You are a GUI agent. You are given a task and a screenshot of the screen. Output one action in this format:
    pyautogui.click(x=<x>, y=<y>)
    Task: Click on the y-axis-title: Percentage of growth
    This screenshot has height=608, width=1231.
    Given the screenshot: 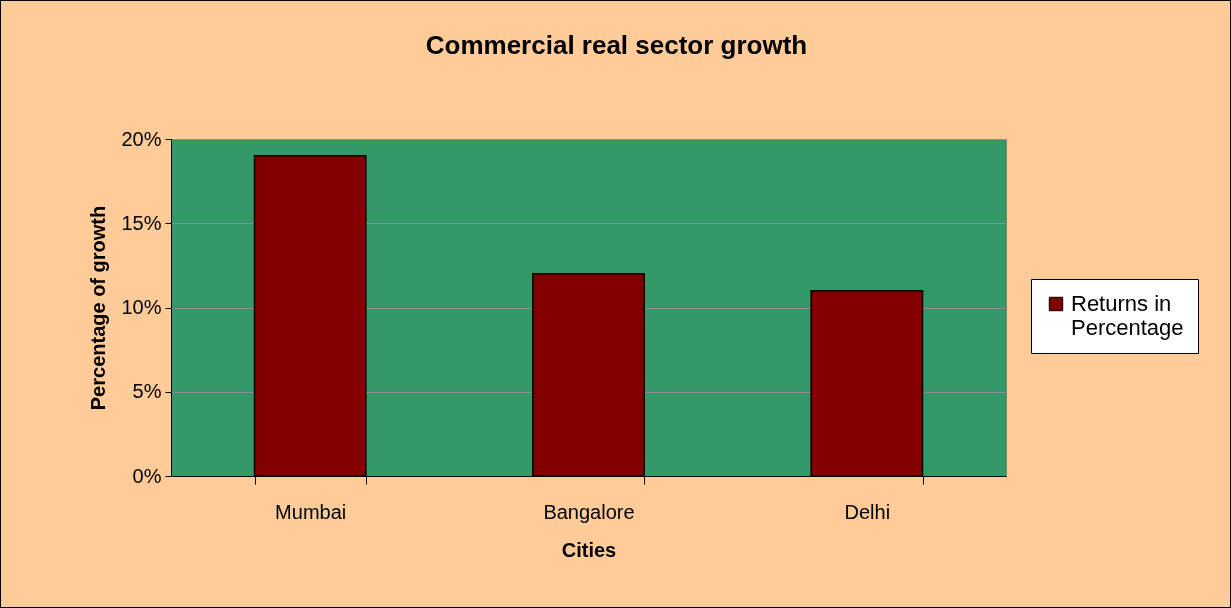 What is the action you would take?
    pyautogui.click(x=98, y=308)
    